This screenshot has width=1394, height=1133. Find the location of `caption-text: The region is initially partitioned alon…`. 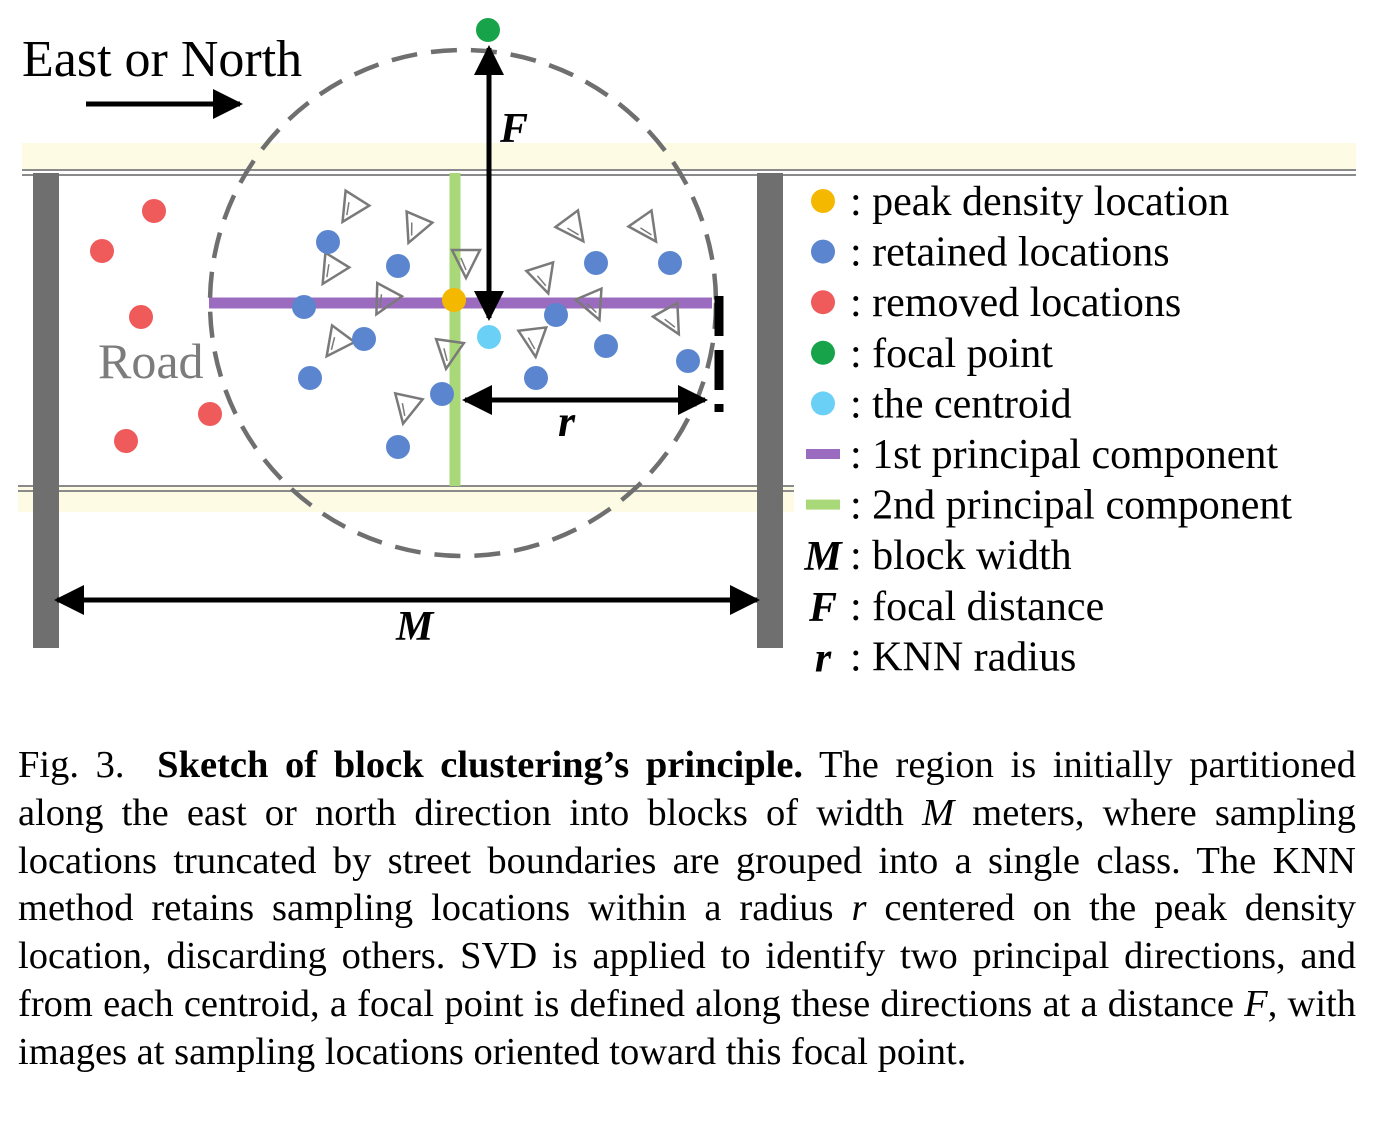

caption-text: The region is initially partitioned alon… is located at coordinates (687, 789).